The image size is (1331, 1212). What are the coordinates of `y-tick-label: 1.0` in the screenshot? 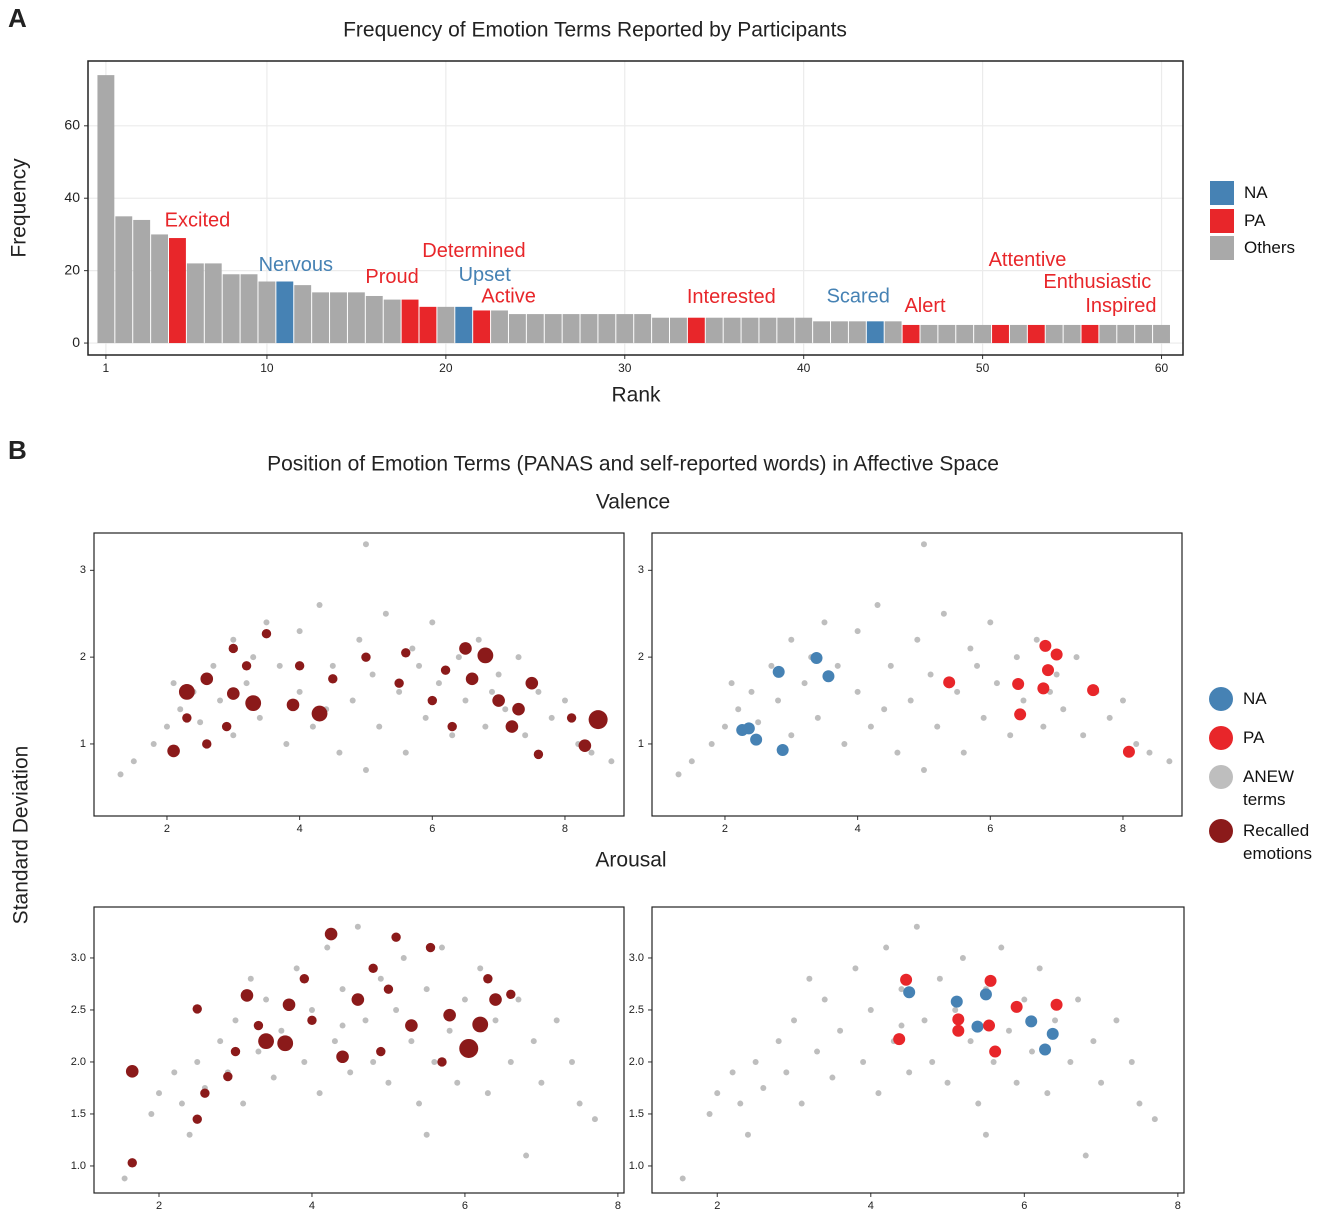 It's located at (78, 1166).